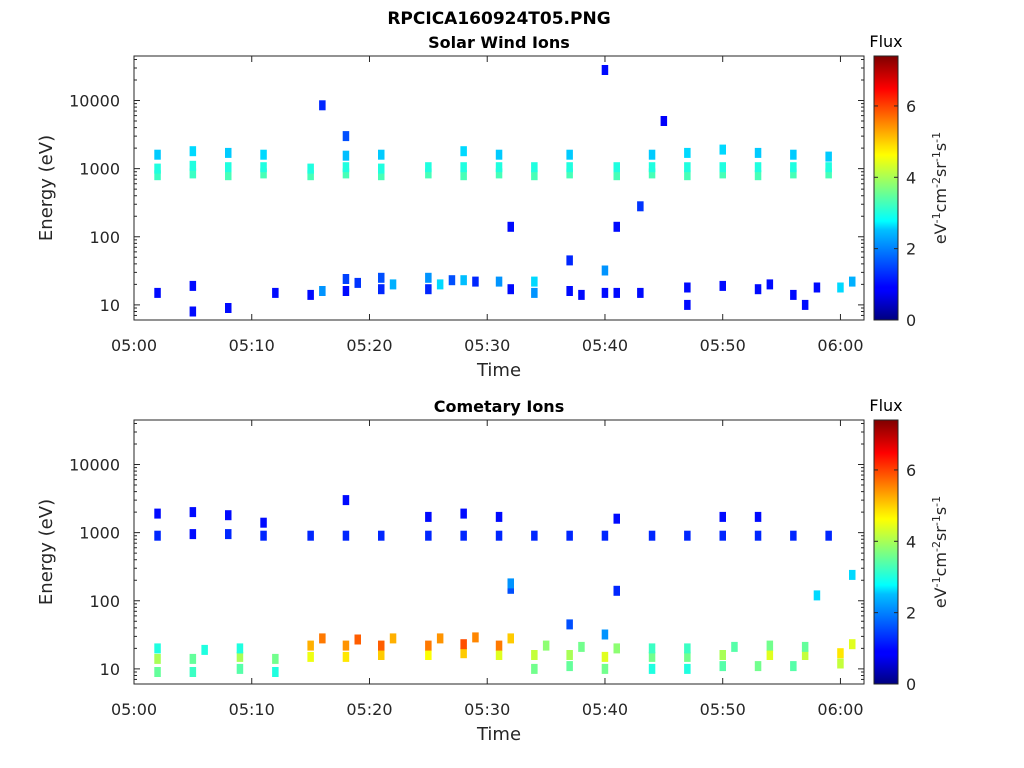 The height and width of the screenshot is (768, 1024). What do you see at coordinates (369, 345) in the screenshot?
I see `x-tick-label: 05:20` at bounding box center [369, 345].